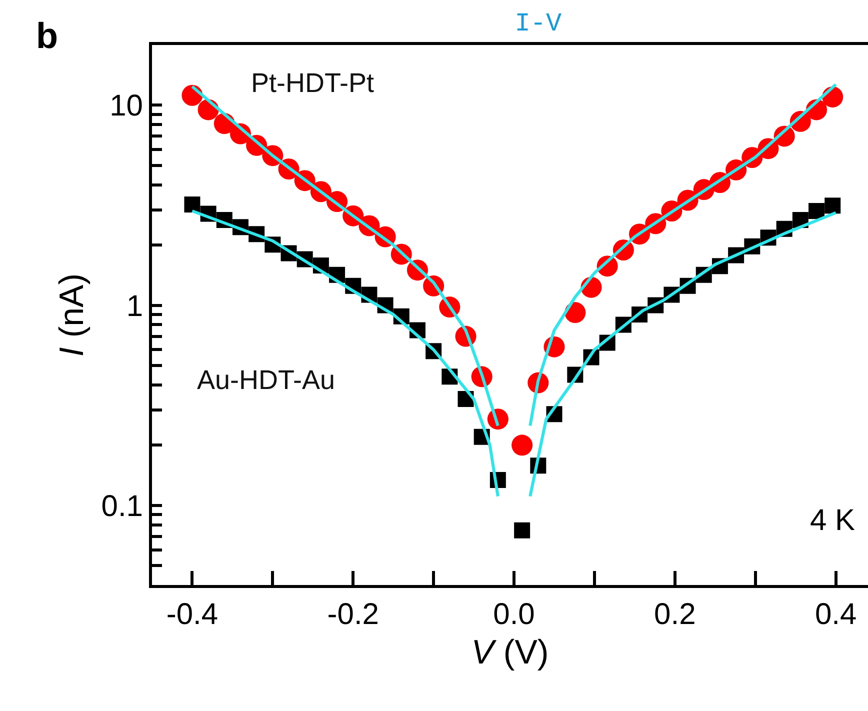 The width and height of the screenshot is (868, 711). Describe the element at coordinates (675, 614) in the screenshot. I see `x-tick-label: 0.2` at that location.